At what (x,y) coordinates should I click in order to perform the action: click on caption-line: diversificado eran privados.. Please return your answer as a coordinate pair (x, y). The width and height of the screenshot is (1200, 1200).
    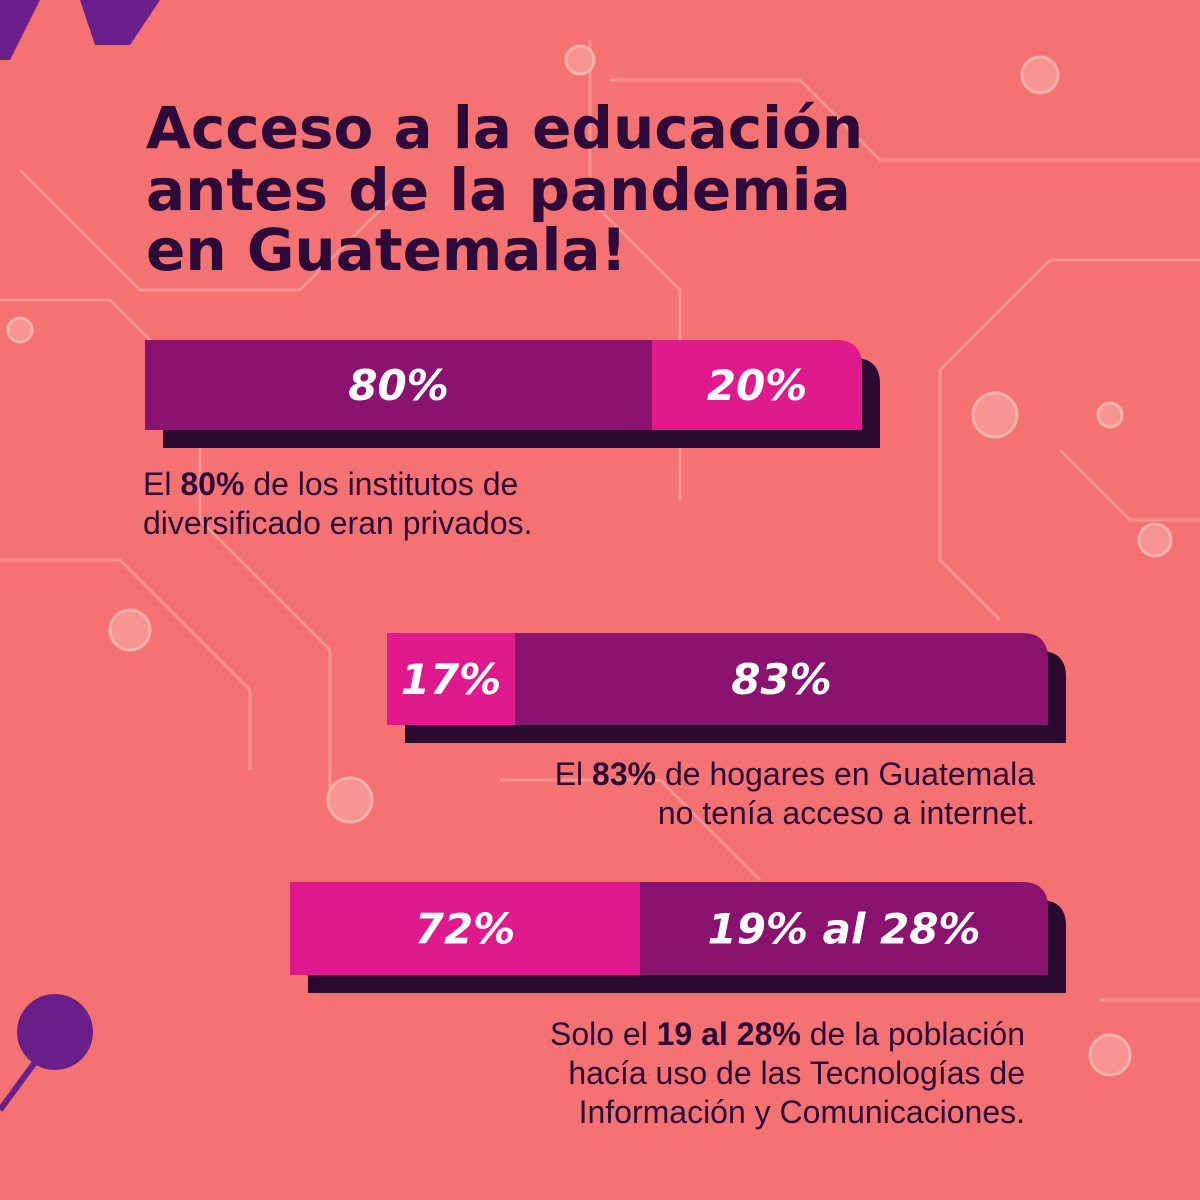
    Looking at the image, I should click on (338, 523).